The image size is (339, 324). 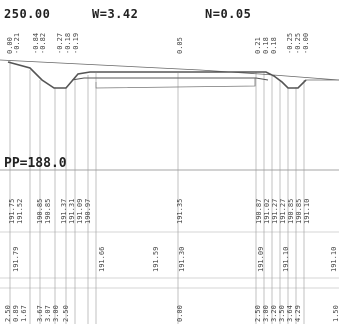 I want to click on elevation-label: 191.35, so click(x=180, y=211).